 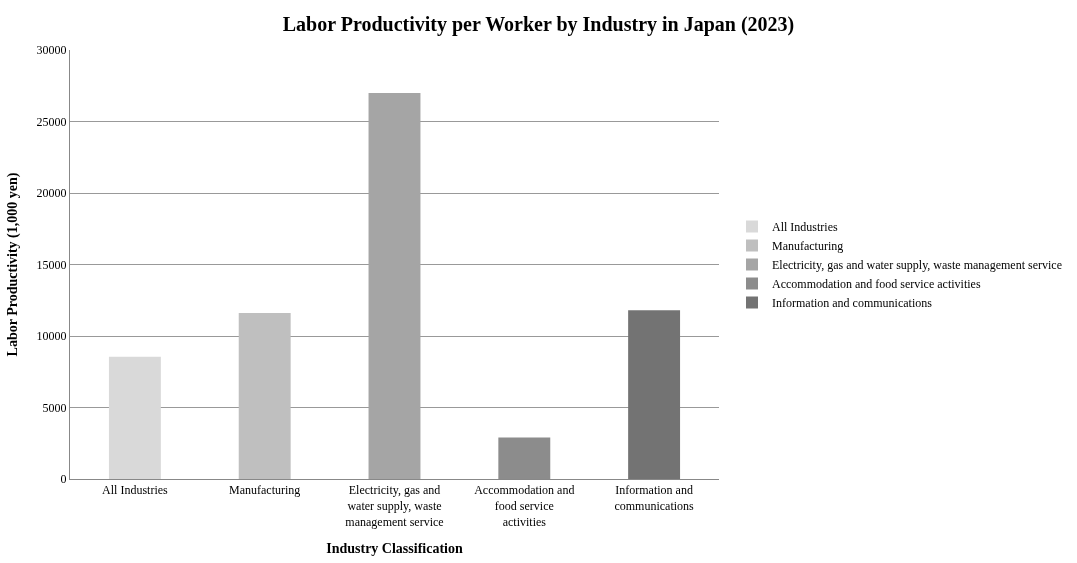 I want to click on y-tick-label: 15000, so click(x=51, y=264).